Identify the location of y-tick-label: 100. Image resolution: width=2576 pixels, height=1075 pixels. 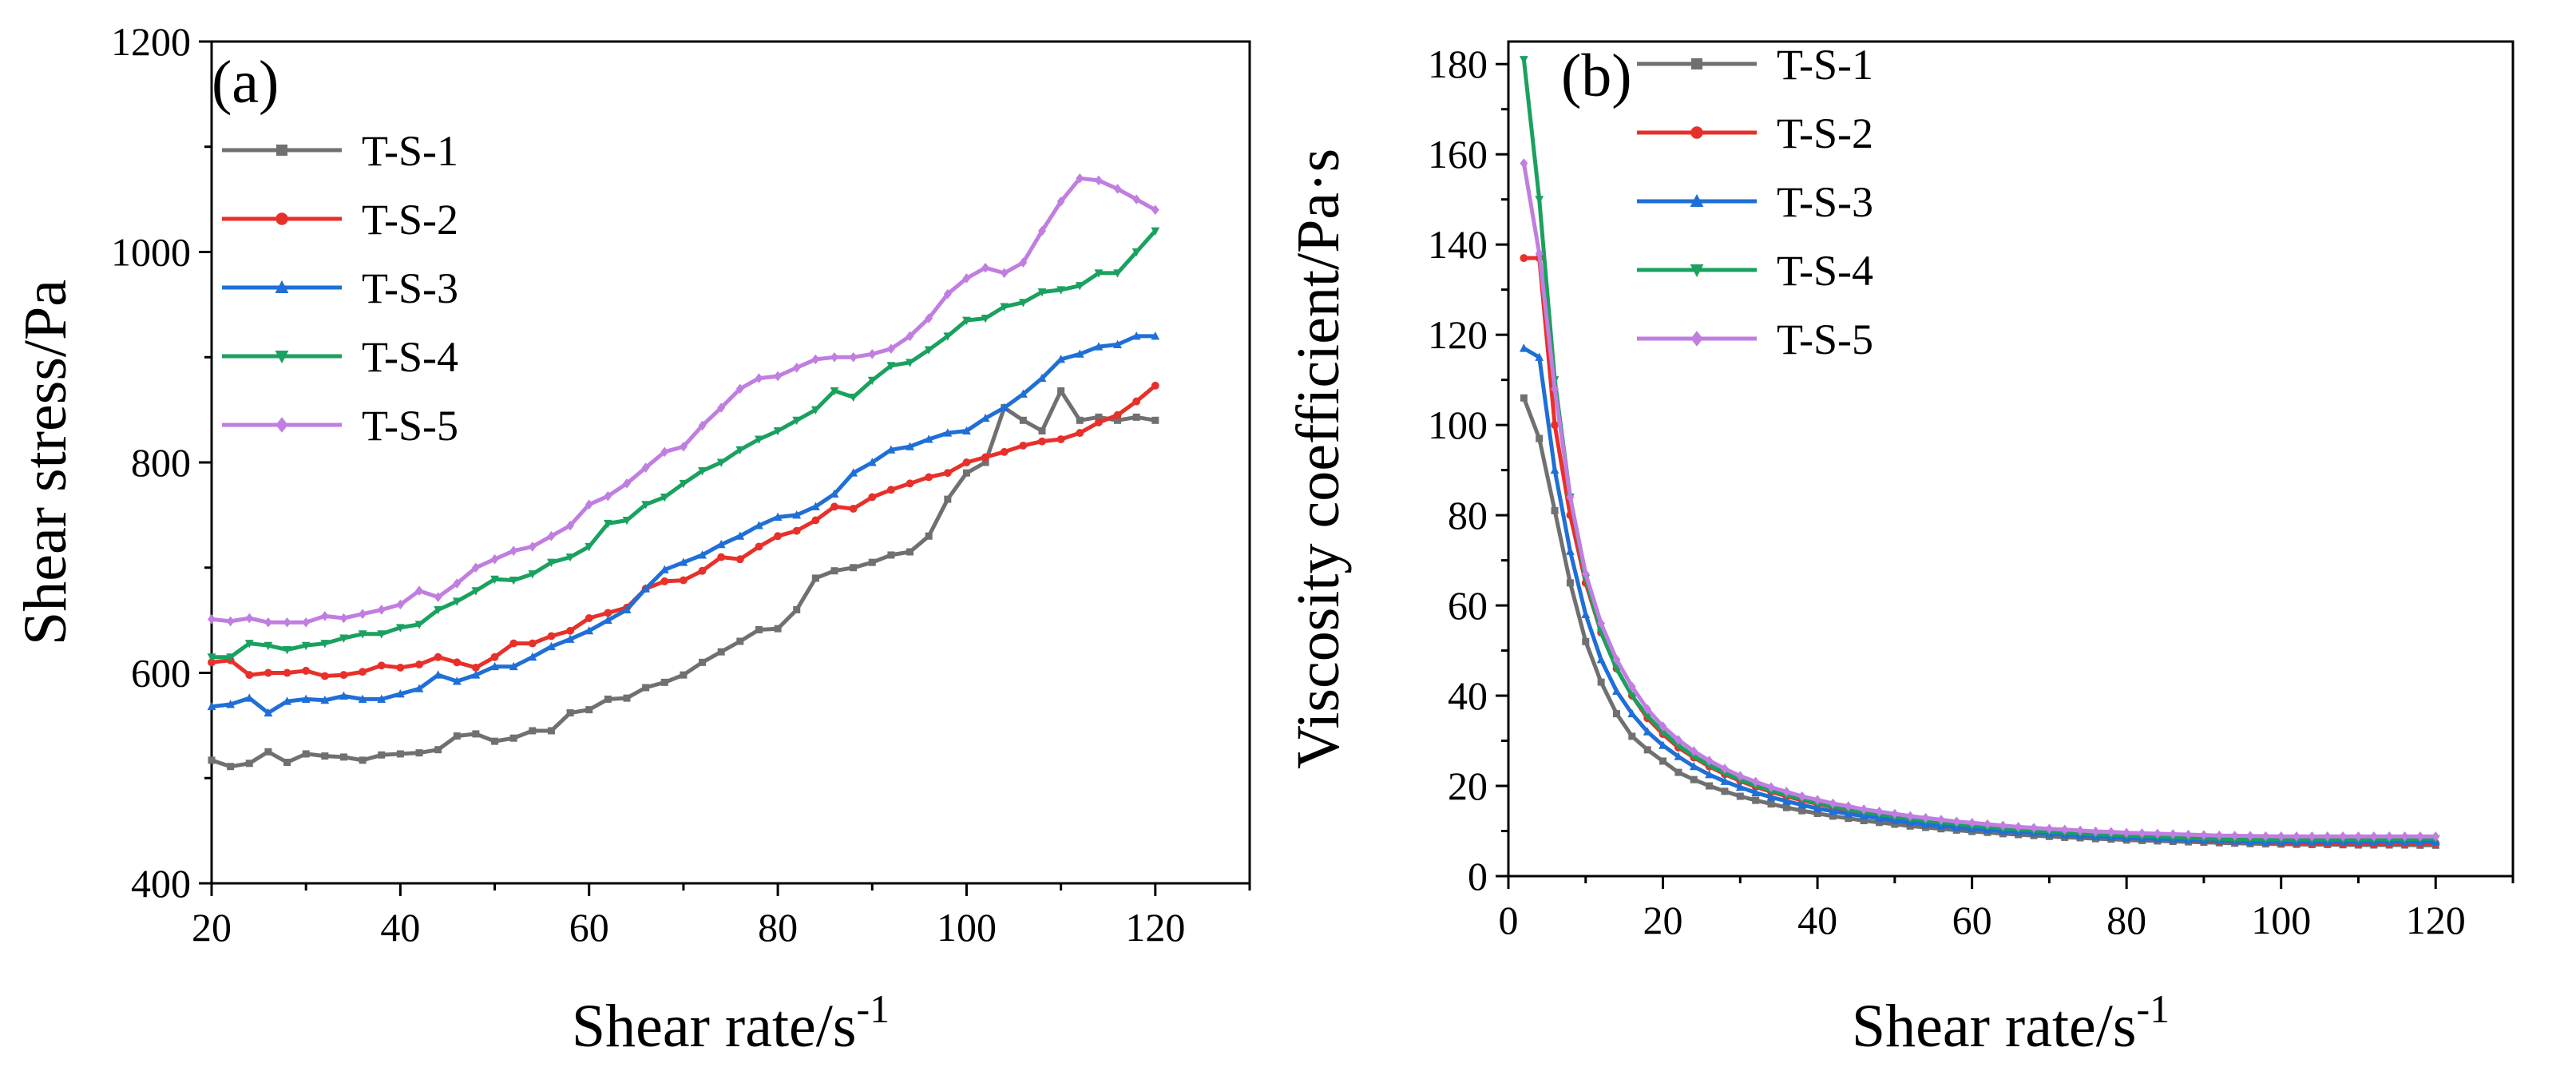
(1458, 425).